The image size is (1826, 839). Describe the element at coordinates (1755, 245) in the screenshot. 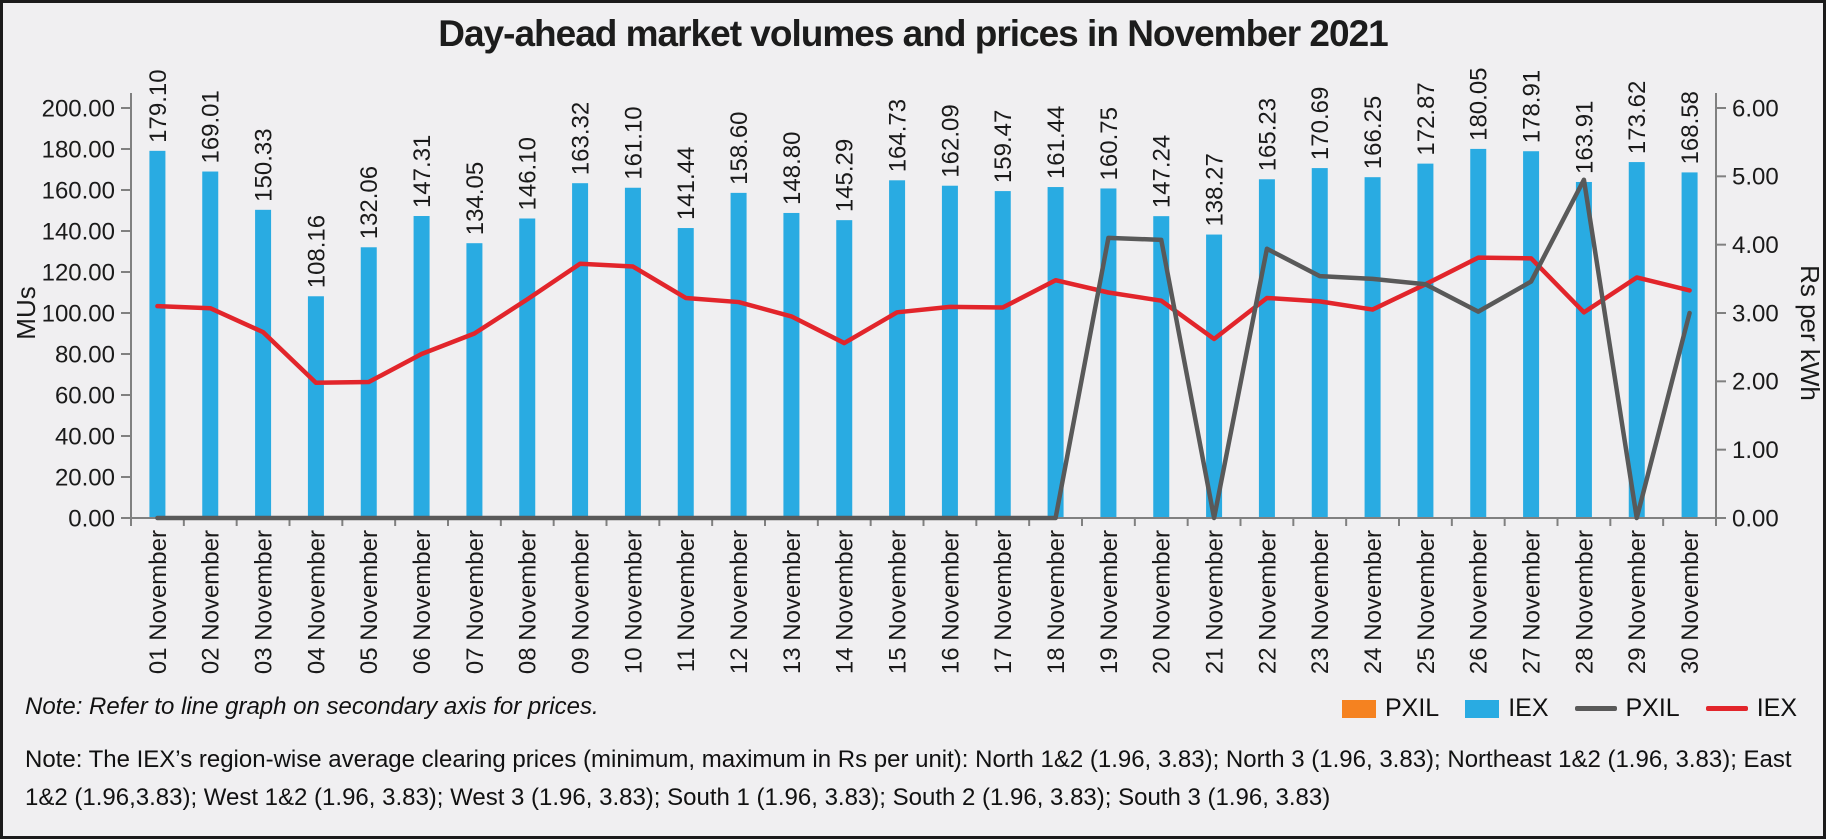

I see `y-tick-label-right: 4.00` at that location.